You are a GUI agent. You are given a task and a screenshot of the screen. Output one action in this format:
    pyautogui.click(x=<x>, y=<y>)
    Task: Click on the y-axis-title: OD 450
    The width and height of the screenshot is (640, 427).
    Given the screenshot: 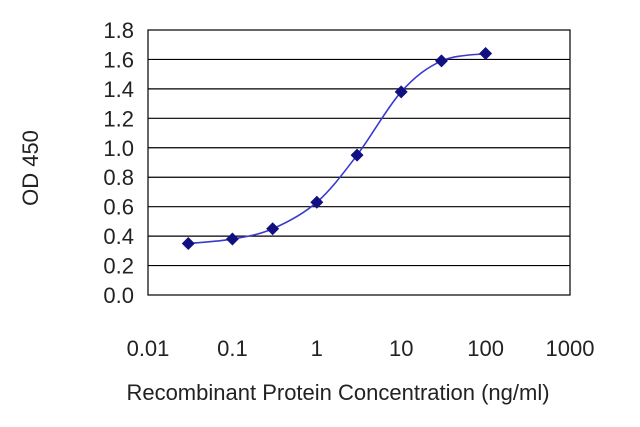 What is the action you would take?
    pyautogui.click(x=30, y=168)
    